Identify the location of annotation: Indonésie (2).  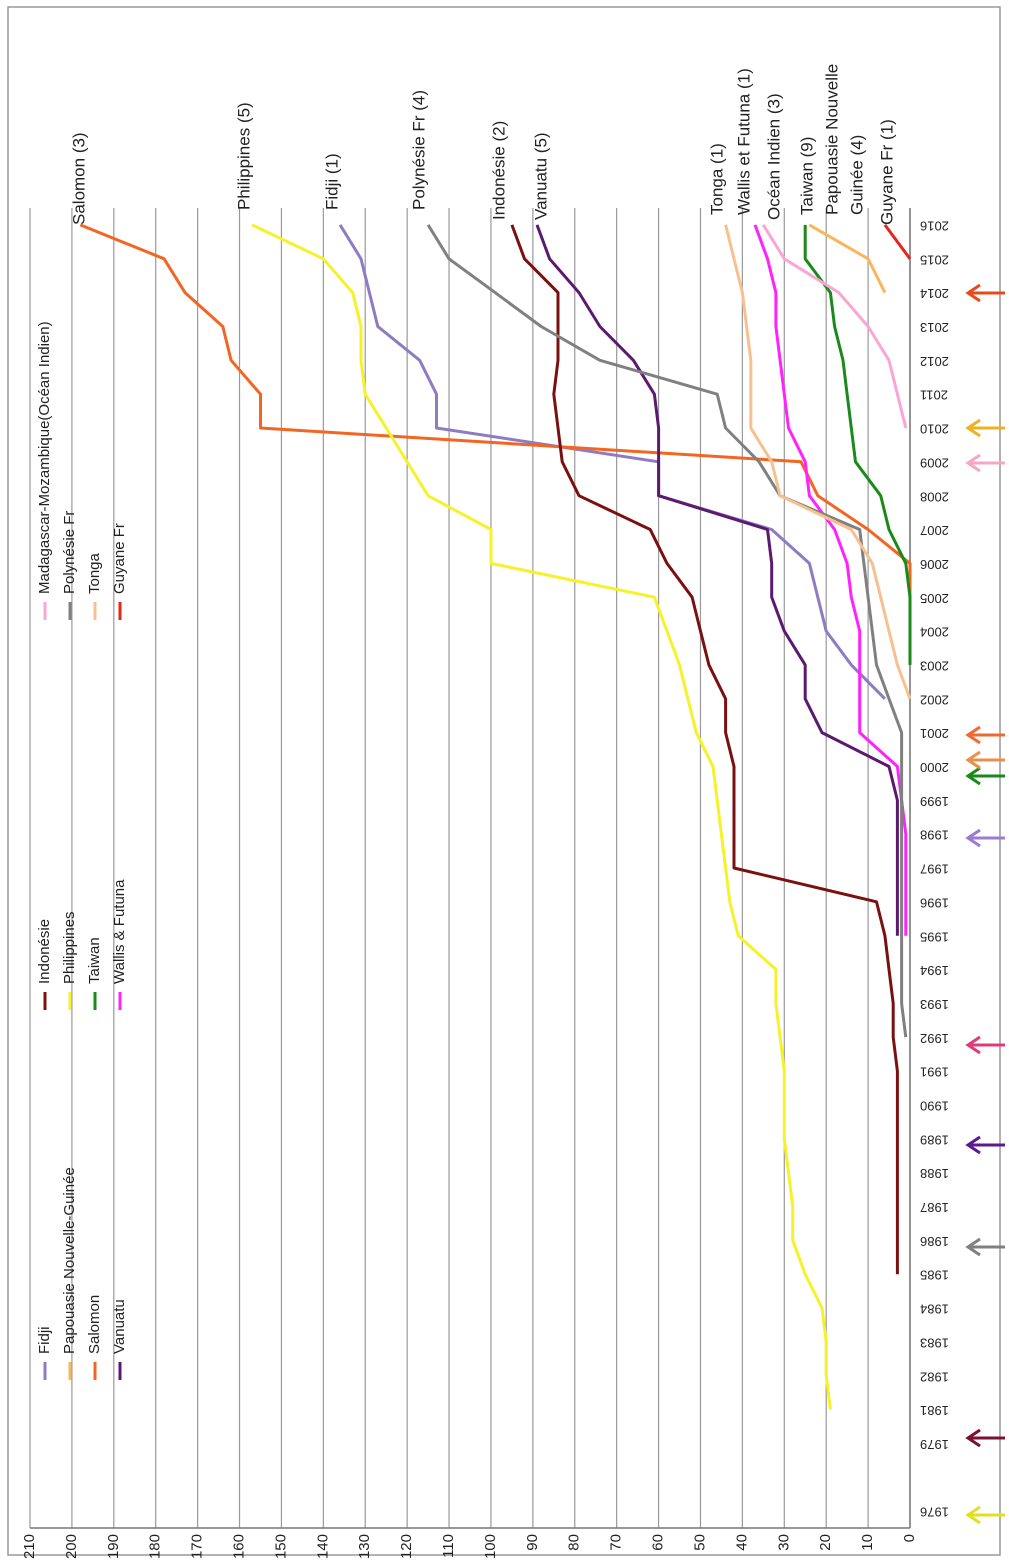
(498, 170).